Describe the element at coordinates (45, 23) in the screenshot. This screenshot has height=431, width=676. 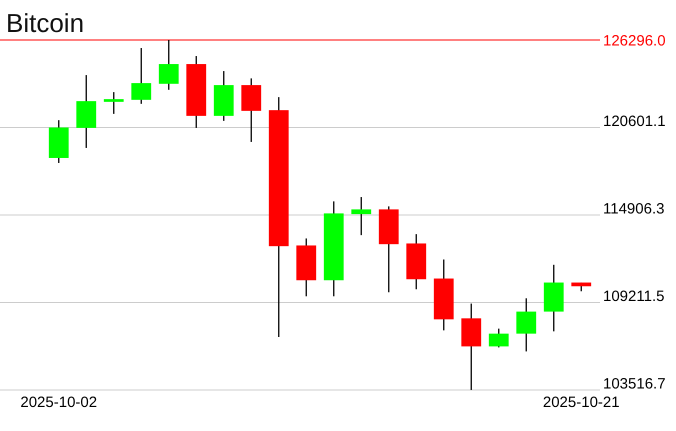
I see `chart-title: Bitcoin` at that location.